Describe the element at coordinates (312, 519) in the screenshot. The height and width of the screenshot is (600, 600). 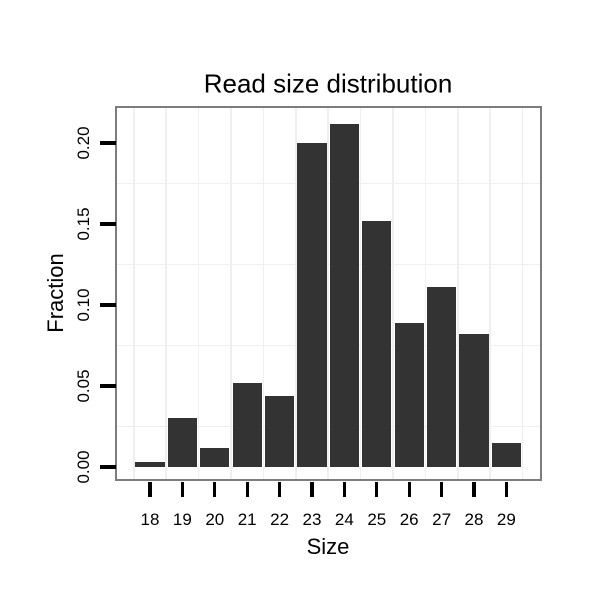
I see `x-tick-label: 23` at that location.